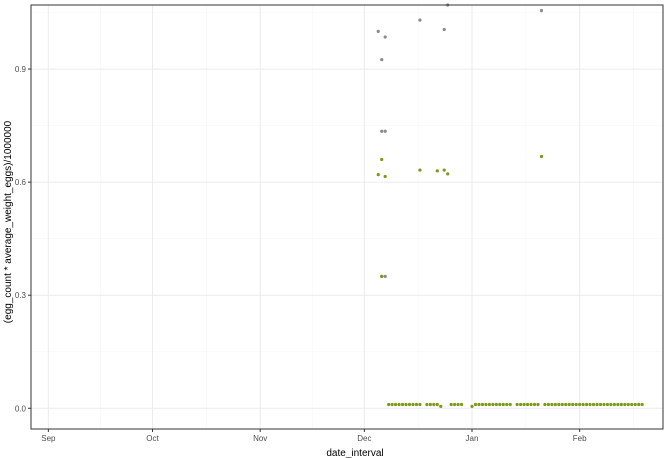 The width and height of the screenshot is (668, 458). What do you see at coordinates (472, 438) in the screenshot?
I see `x-tick-label: Jan` at bounding box center [472, 438].